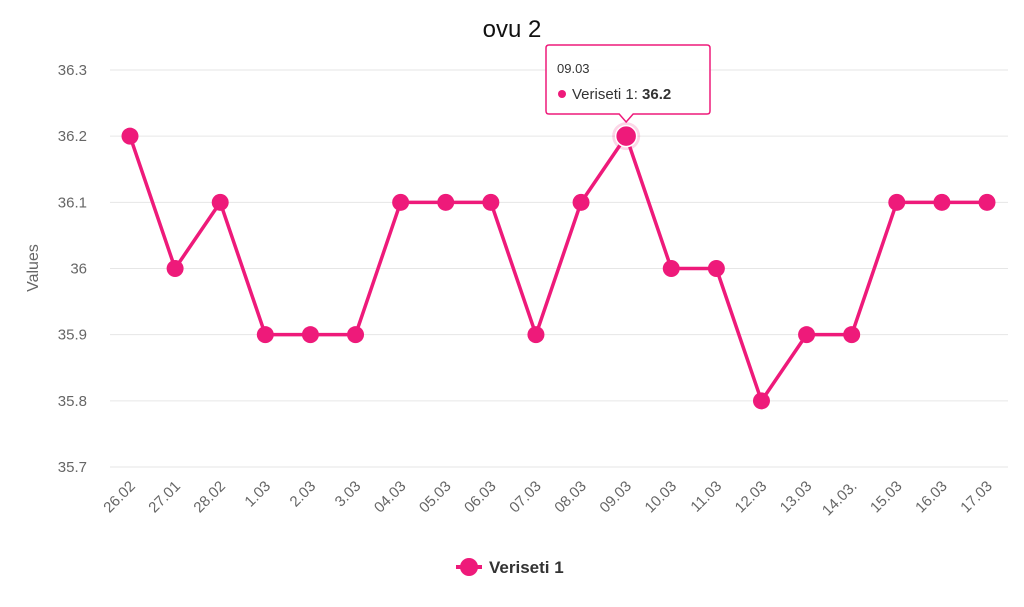  Describe the element at coordinates (796, 497) in the screenshot. I see `x-tick-label: 13.03` at that location.